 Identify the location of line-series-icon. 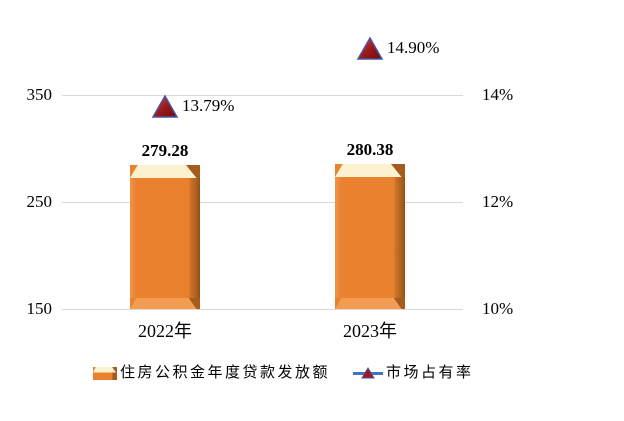
(368, 373).